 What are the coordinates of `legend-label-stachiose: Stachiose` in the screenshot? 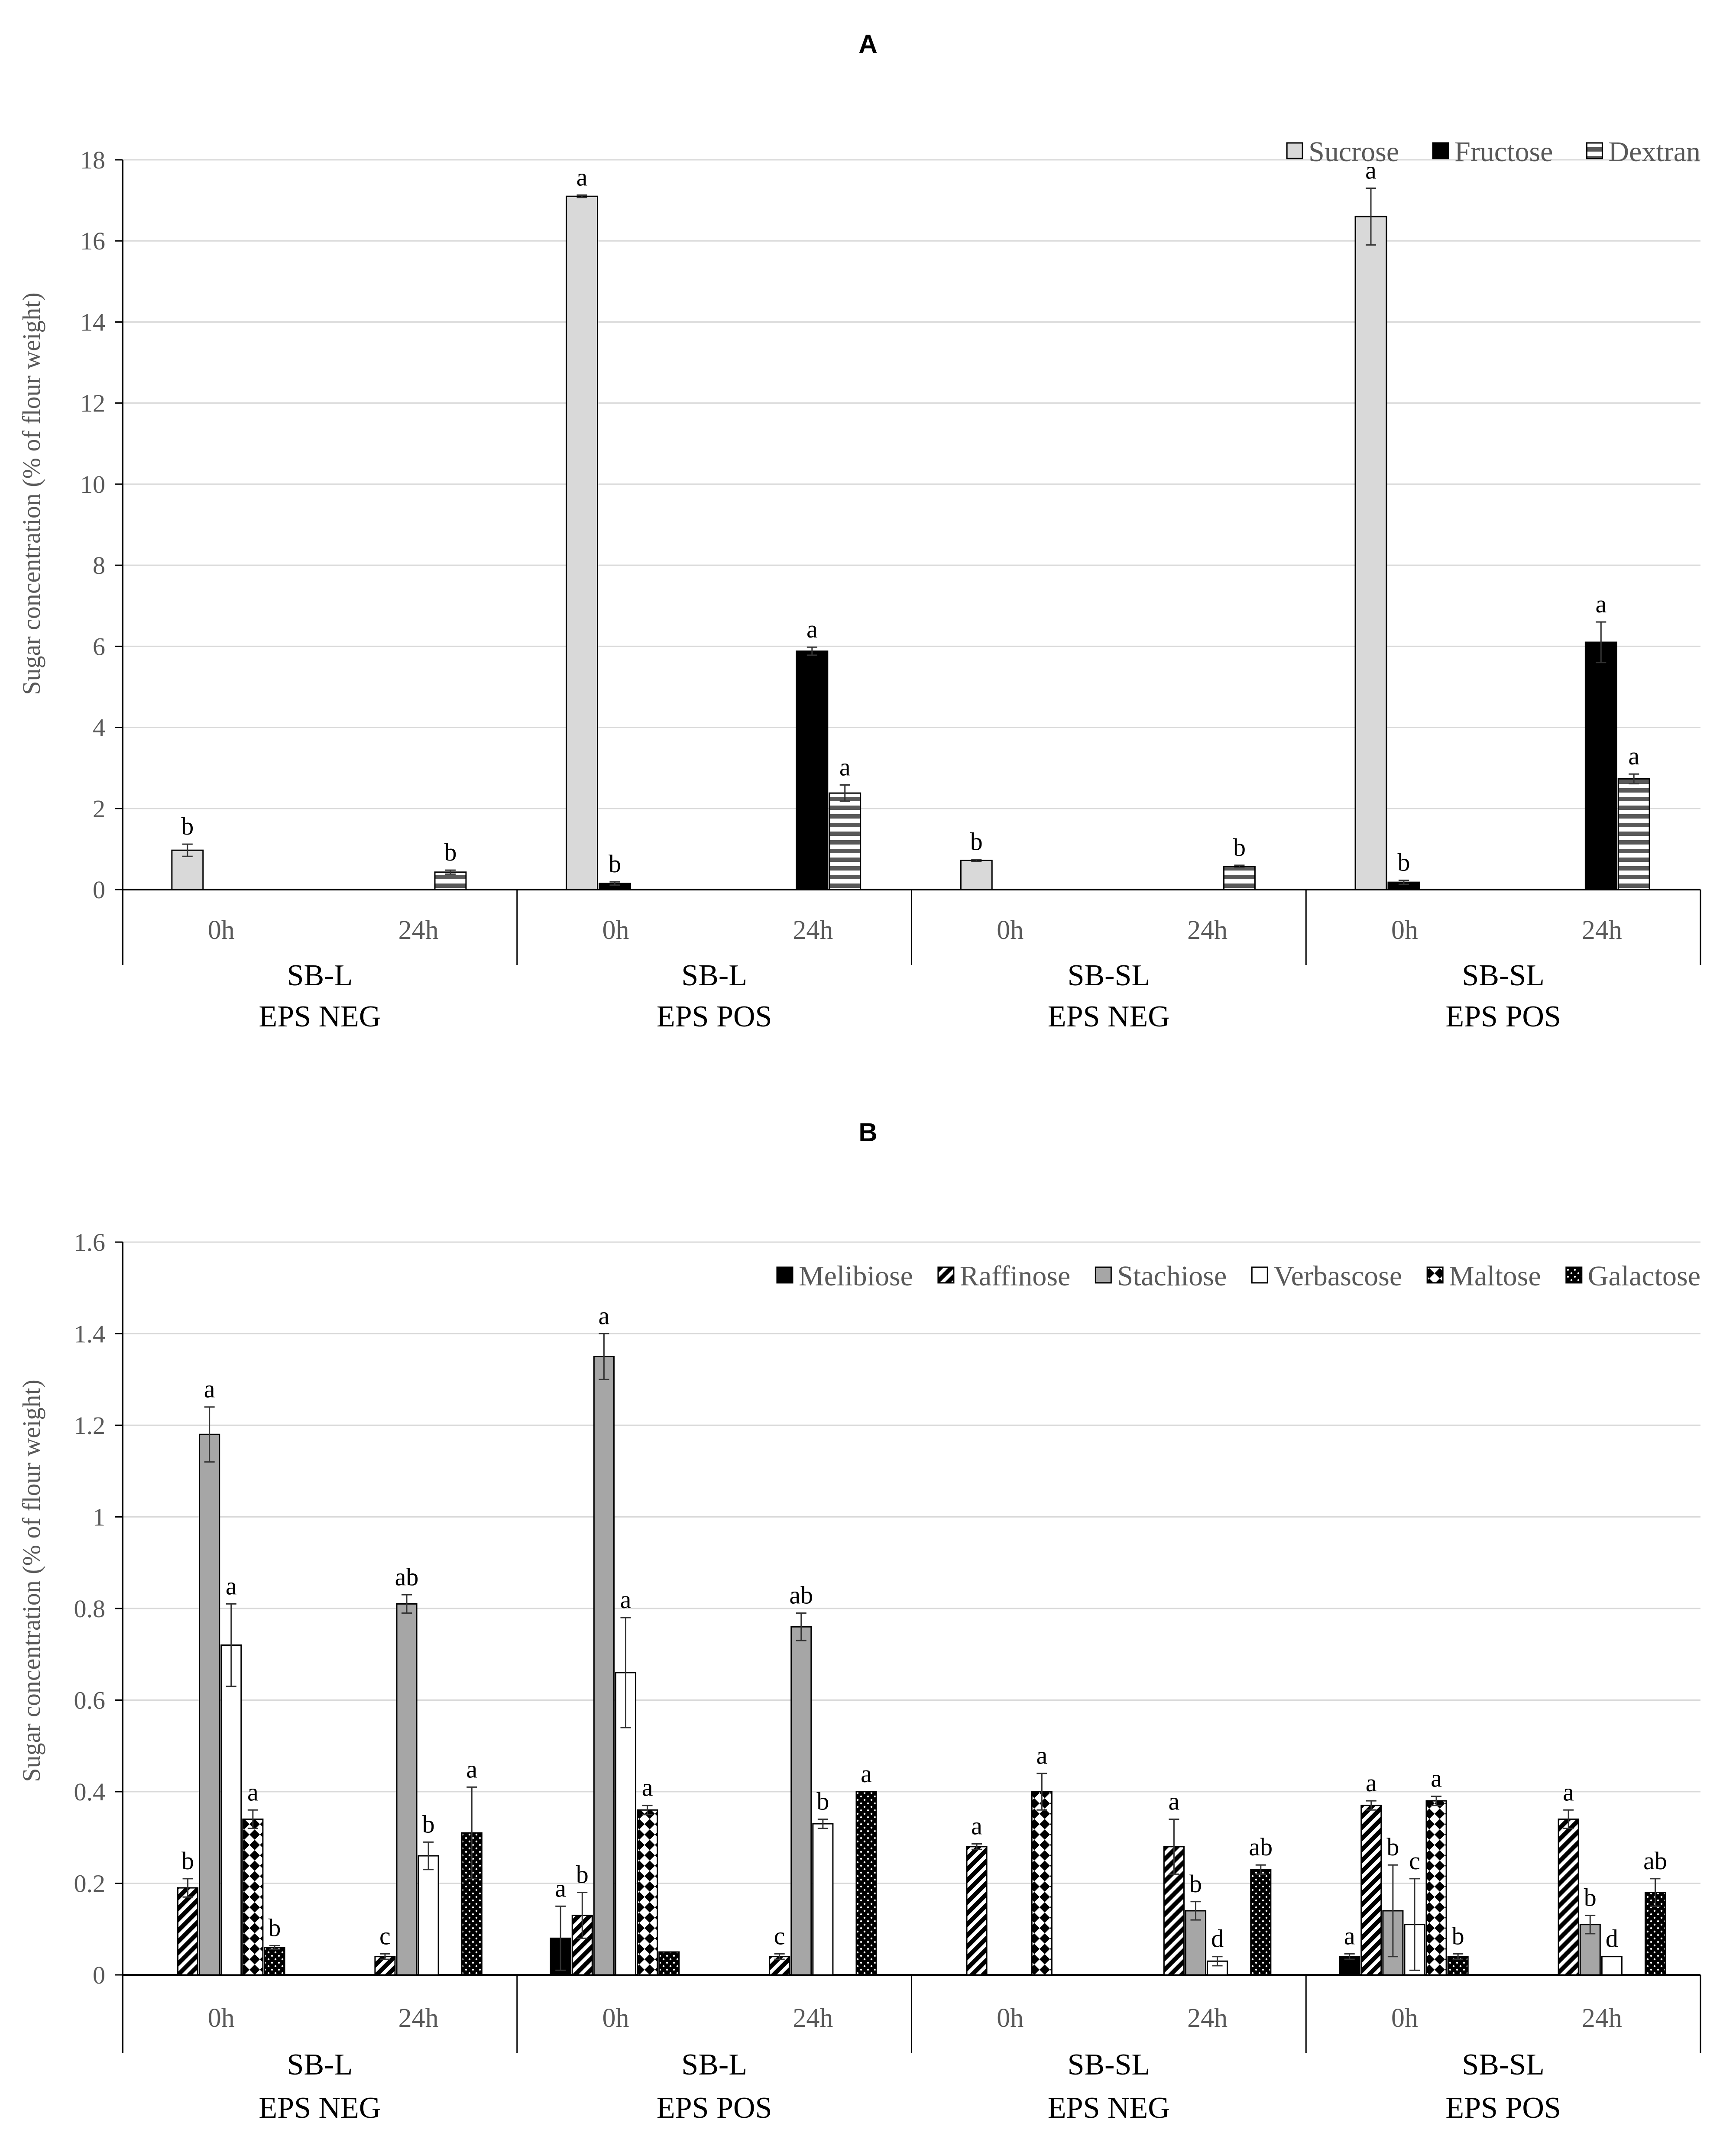 It's located at (1172, 1276).